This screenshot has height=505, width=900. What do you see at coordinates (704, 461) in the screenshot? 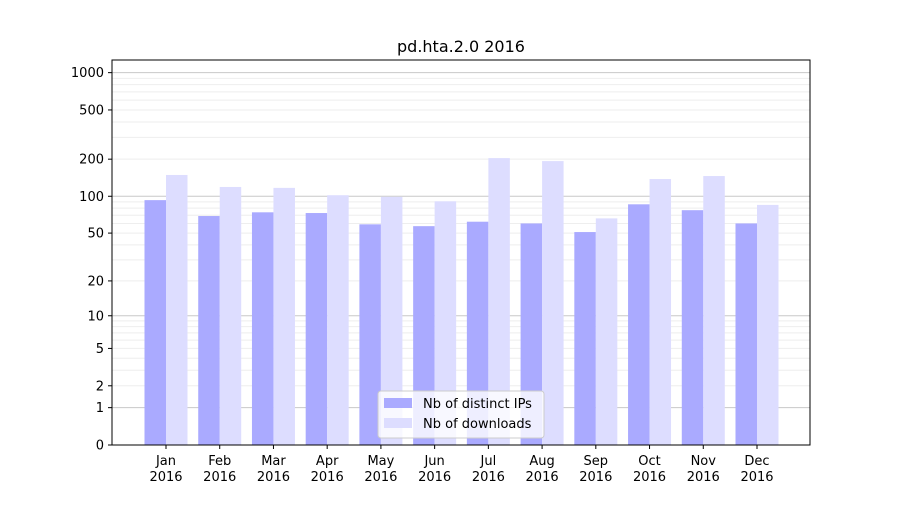
I see `x-tick-label: Nov` at bounding box center [704, 461].